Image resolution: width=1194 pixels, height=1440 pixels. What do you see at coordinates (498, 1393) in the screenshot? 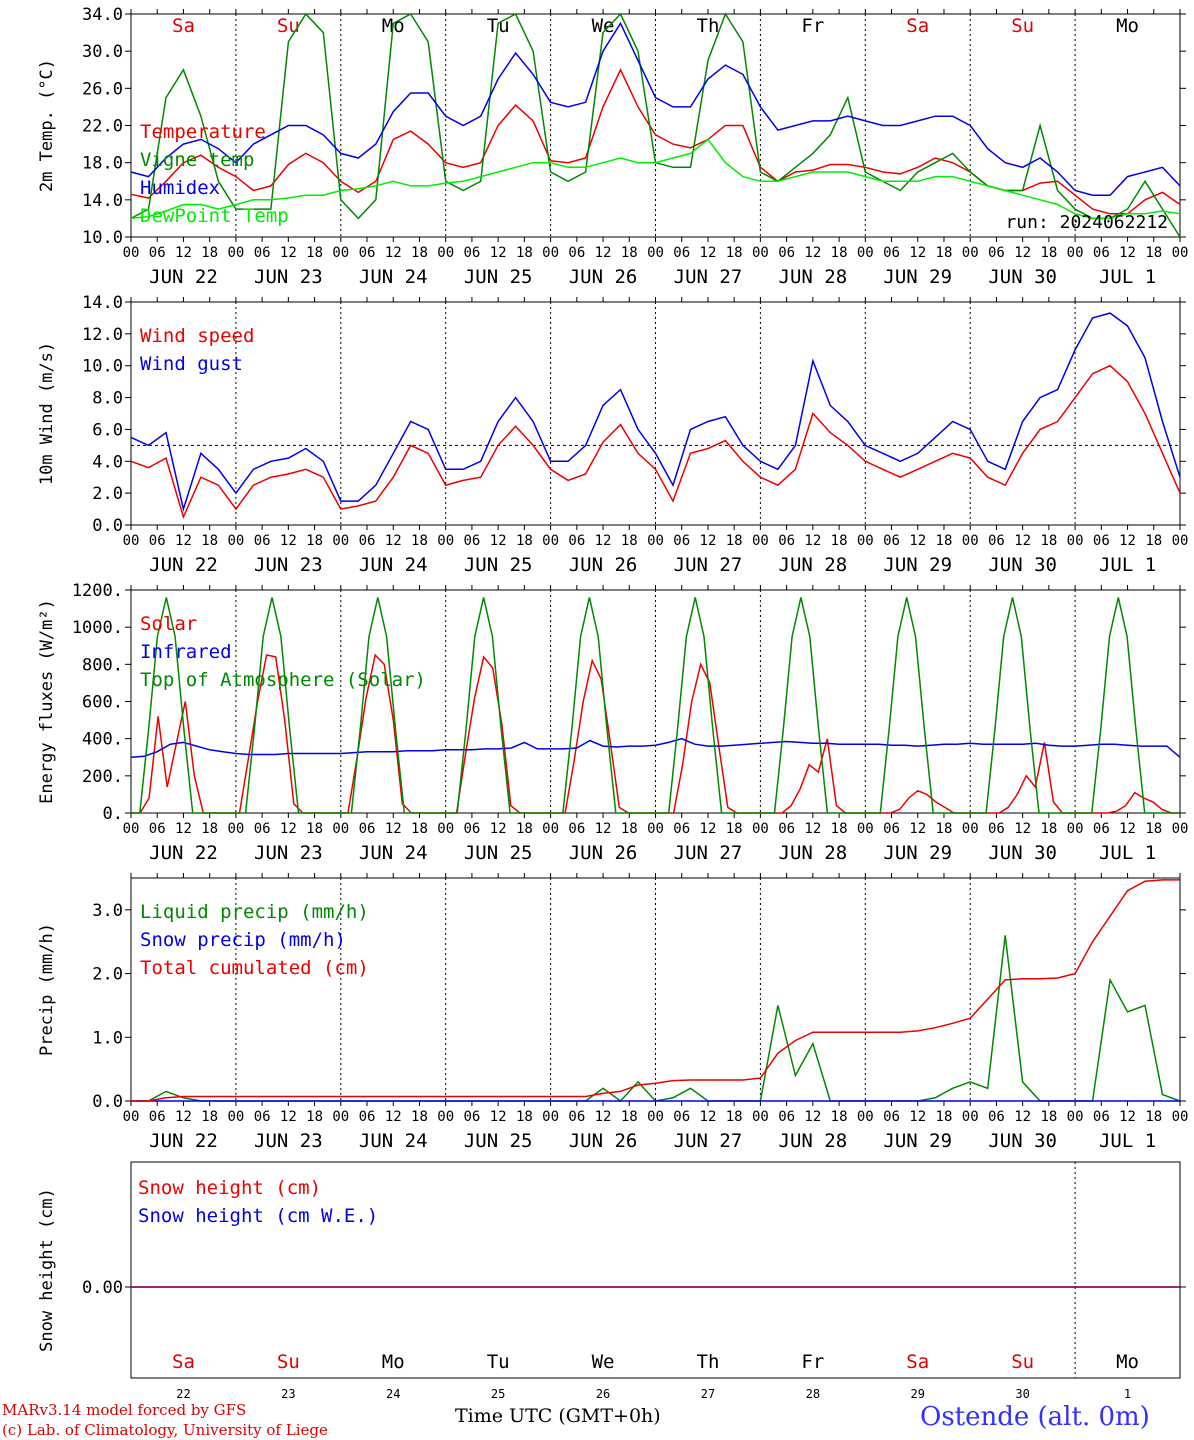
I see `day-number-label: 25` at bounding box center [498, 1393].